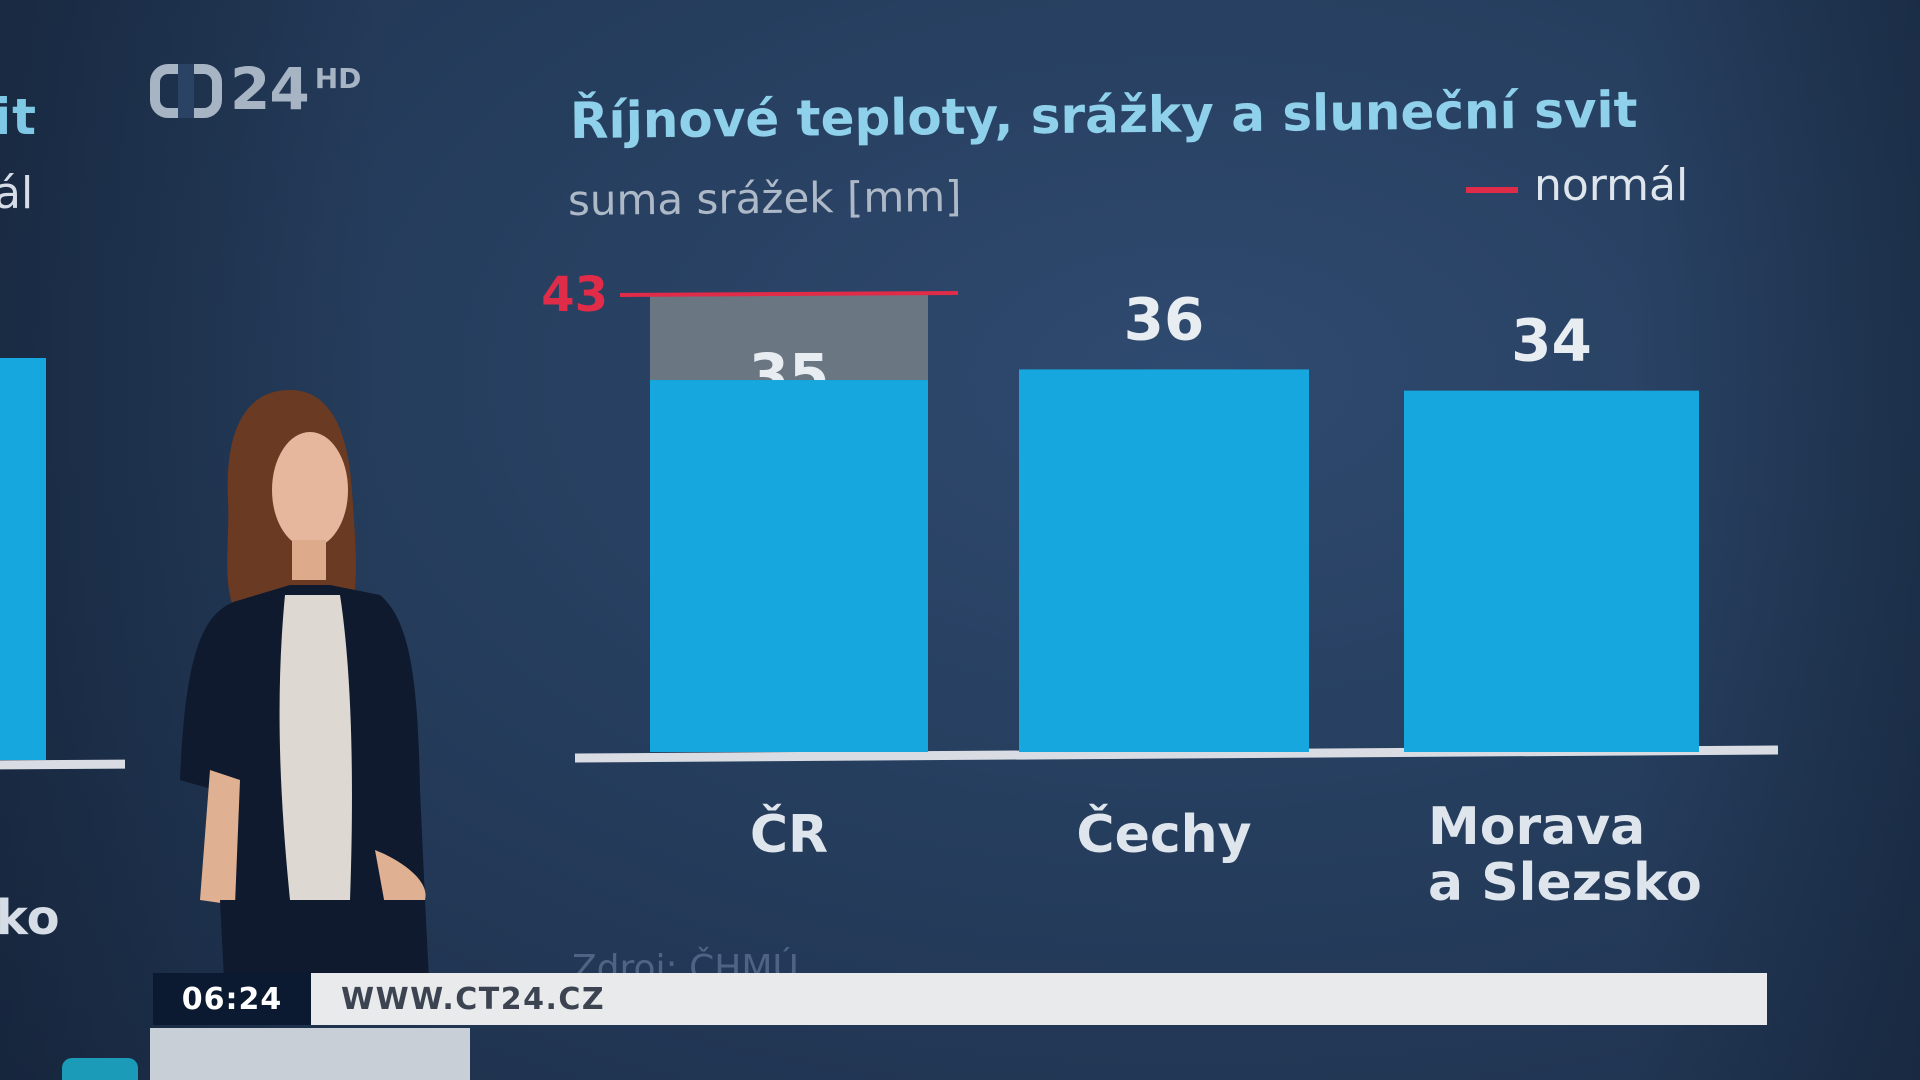 The image size is (1920, 1080). I want to click on presenter-figure, so click(305, 695).